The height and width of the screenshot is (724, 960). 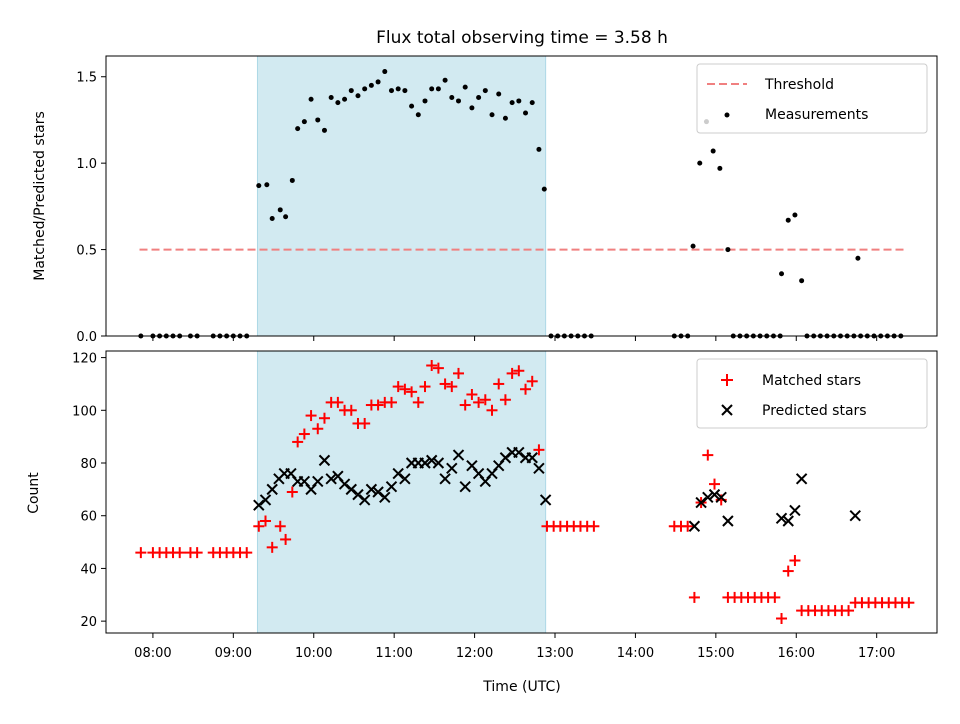 I want to click on legend-matched-swatch, so click(x=727, y=380).